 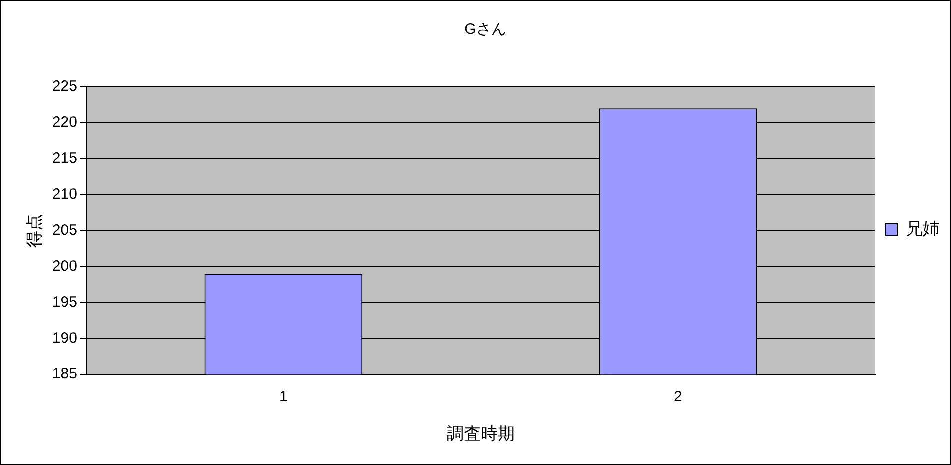 What do you see at coordinates (65, 194) in the screenshot?
I see `y-tick-label: 210` at bounding box center [65, 194].